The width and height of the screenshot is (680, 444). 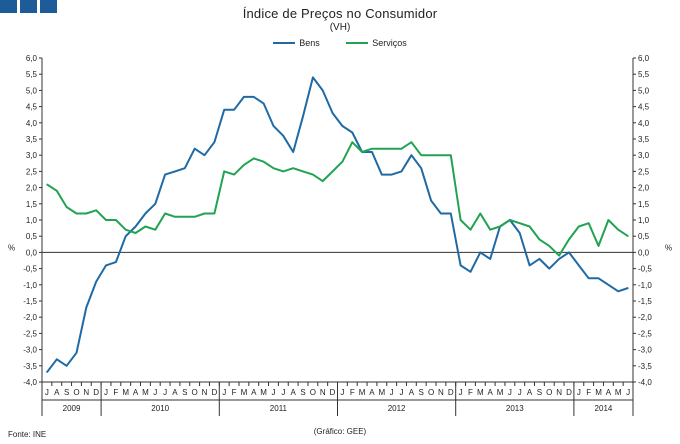 I want to click on y-axis-unit-right: %, so click(x=668, y=247).